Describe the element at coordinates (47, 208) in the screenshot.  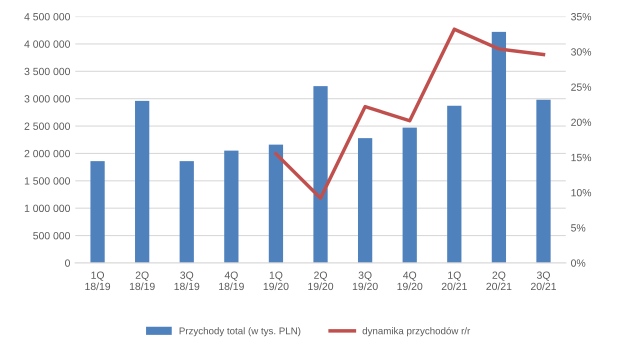
I see `y-tick-label: 1 000 000` at that location.